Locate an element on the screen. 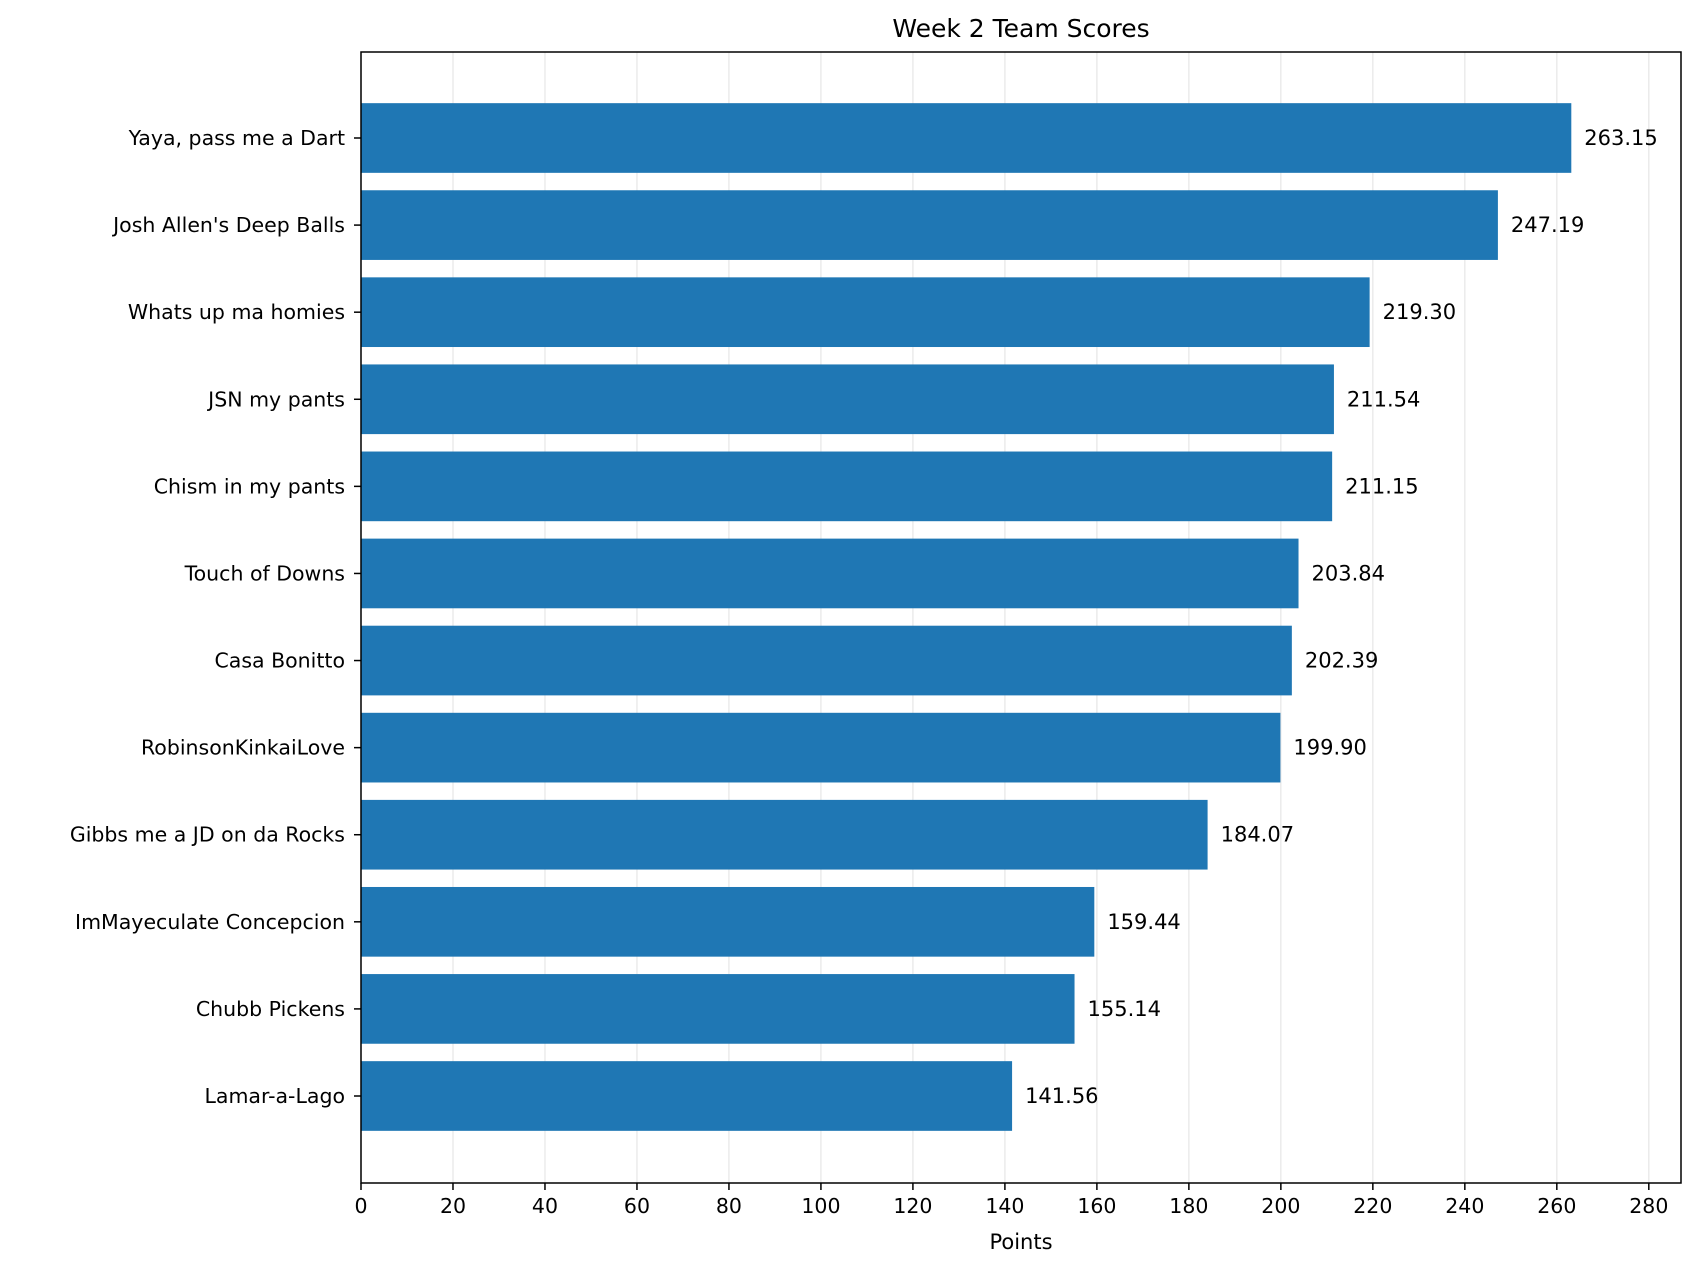  x-axis-ticks: 0 20 40 60 80 100 120 140 160 180 200 220 240 260 280 is located at coordinates (1011, 1200).